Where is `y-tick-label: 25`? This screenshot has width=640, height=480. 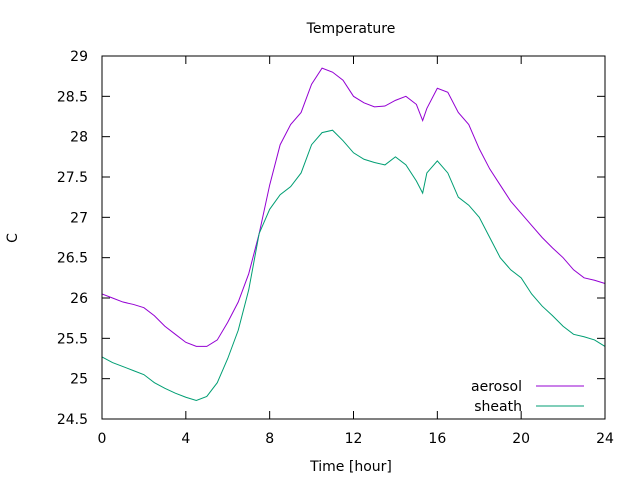
y-tick-label: 25 is located at coordinates (79, 380).